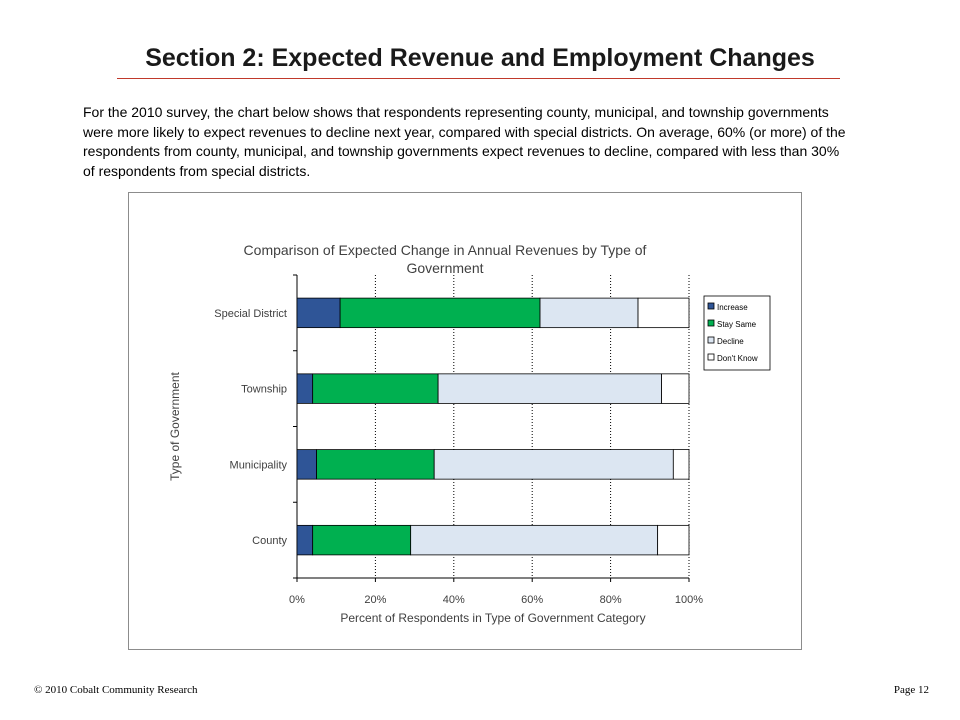 This screenshot has width=960, height=720. I want to click on x-tick-label: 80%, so click(611, 600).